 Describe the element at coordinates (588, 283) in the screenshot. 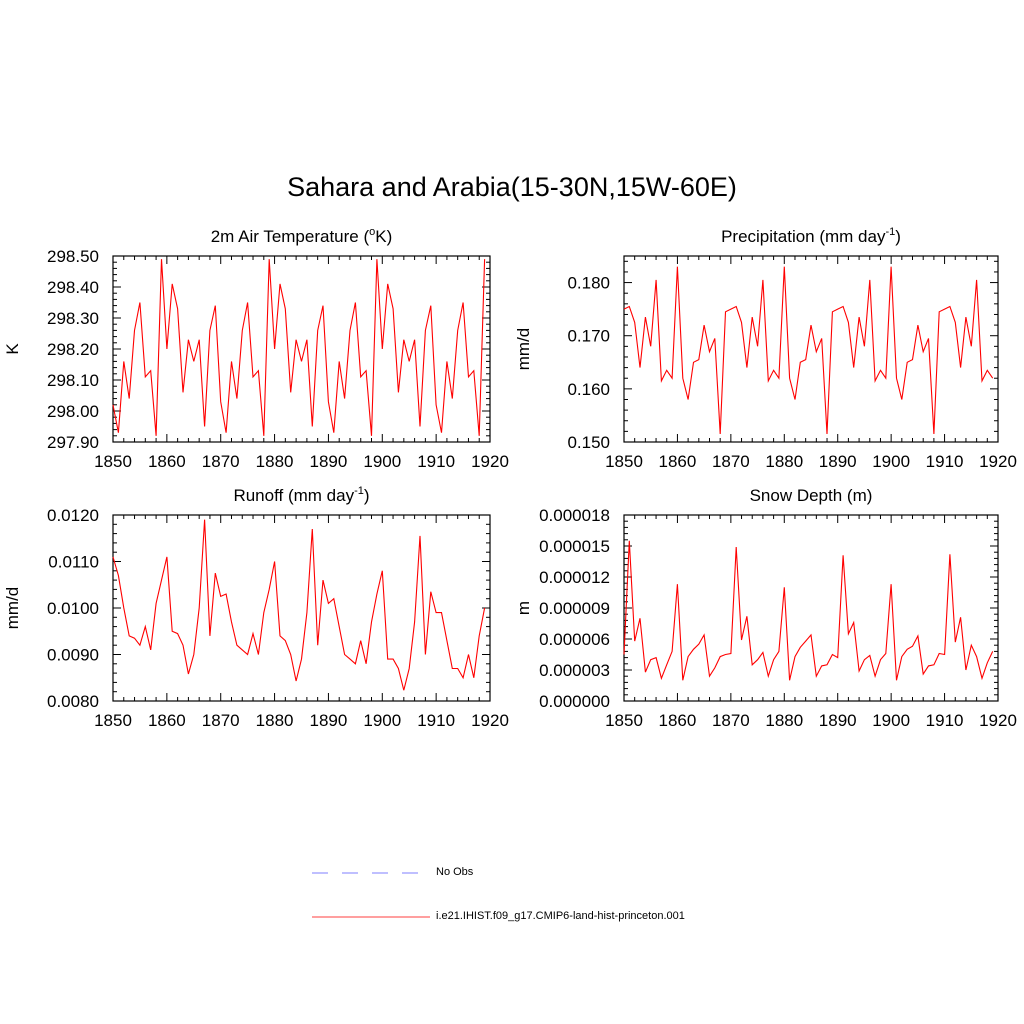

I see `y-tick-label: 0.180` at that location.